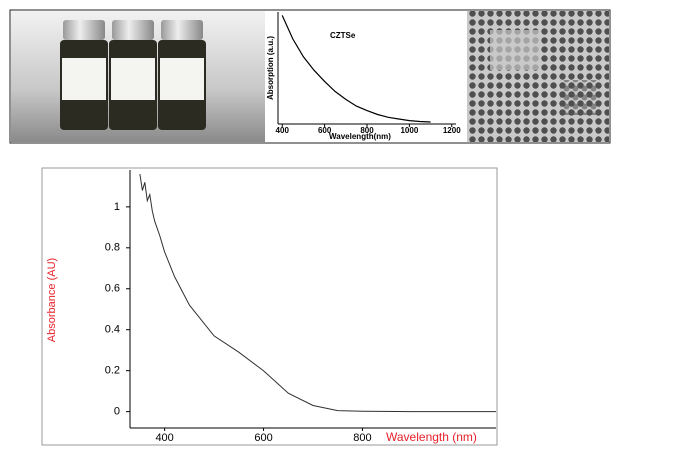 The image size is (687, 455). Describe the element at coordinates (356, 69) in the screenshot. I see `line-series` at that location.